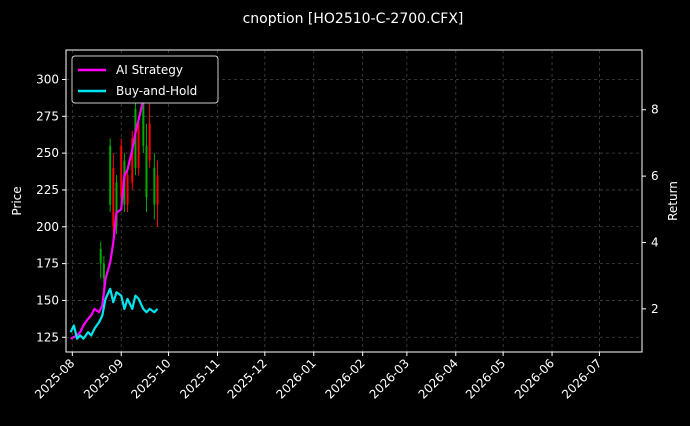 The width and height of the screenshot is (690, 426). I want to click on right-axis-ticks: 2 4 6 8, so click(650, 209).